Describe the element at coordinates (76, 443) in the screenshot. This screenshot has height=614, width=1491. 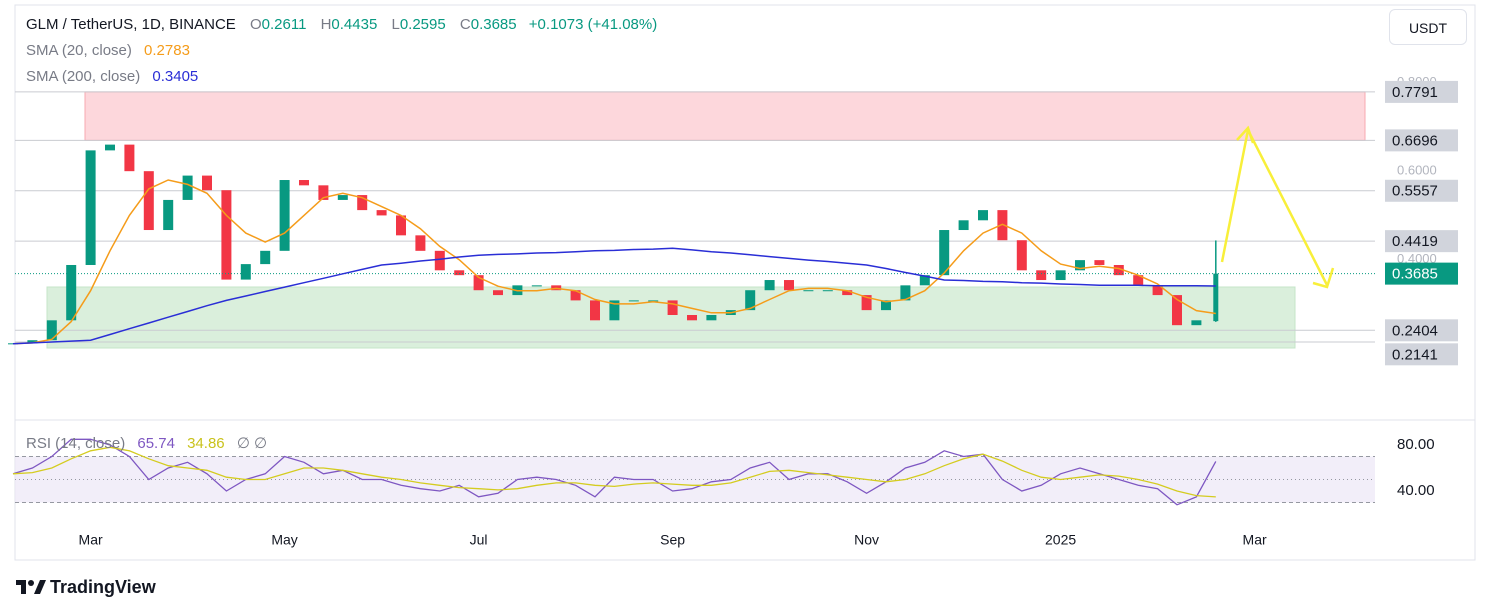
I see `indicator-name: RSI (14, close)` at that location.